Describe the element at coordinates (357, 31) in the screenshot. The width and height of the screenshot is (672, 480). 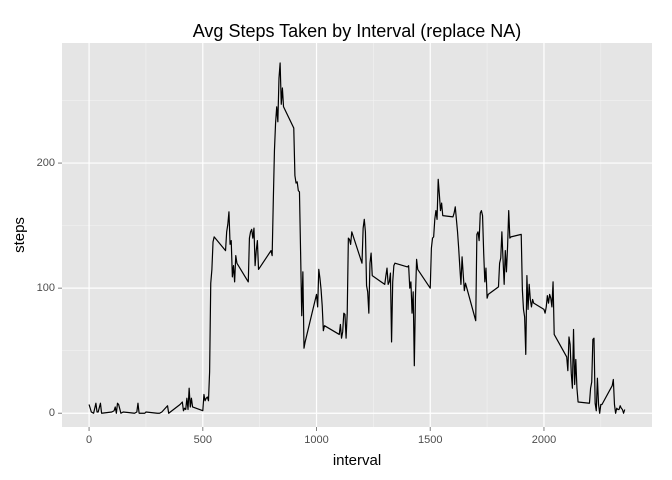
I see `chart-title: Avg Steps Taken by Interval (replace NA)` at that location.